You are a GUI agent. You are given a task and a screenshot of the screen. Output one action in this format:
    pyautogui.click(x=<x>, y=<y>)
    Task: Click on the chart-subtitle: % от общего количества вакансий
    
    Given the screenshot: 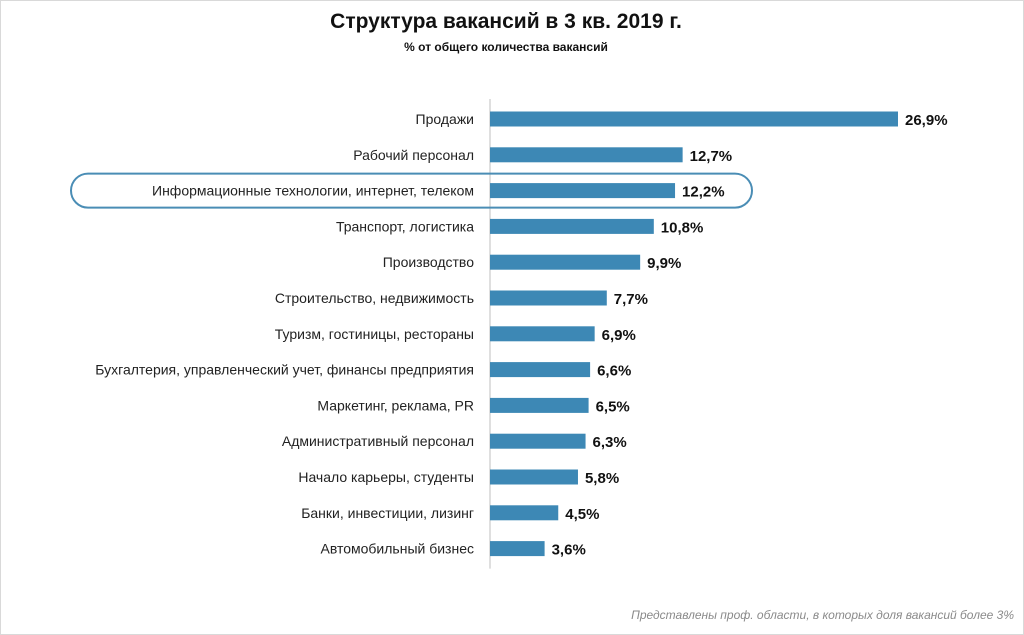 What is the action you would take?
    pyautogui.click(x=506, y=47)
    